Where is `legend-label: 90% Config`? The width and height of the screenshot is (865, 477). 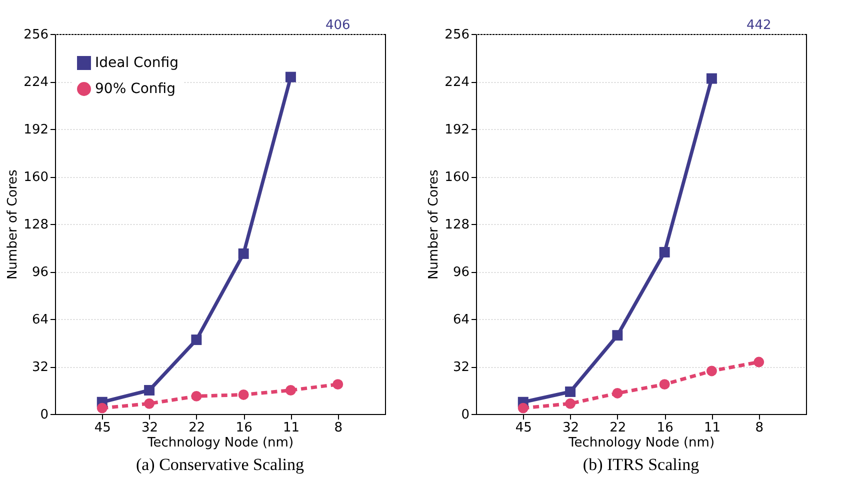
legend-label: 90% Config is located at coordinates (135, 89).